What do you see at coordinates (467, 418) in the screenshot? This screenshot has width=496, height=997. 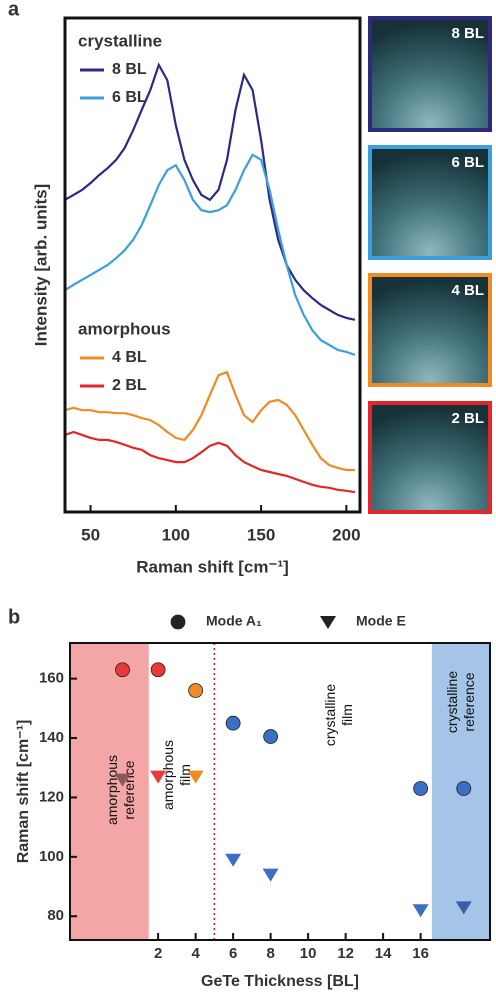 I see `inset-label: 2 BL` at bounding box center [467, 418].